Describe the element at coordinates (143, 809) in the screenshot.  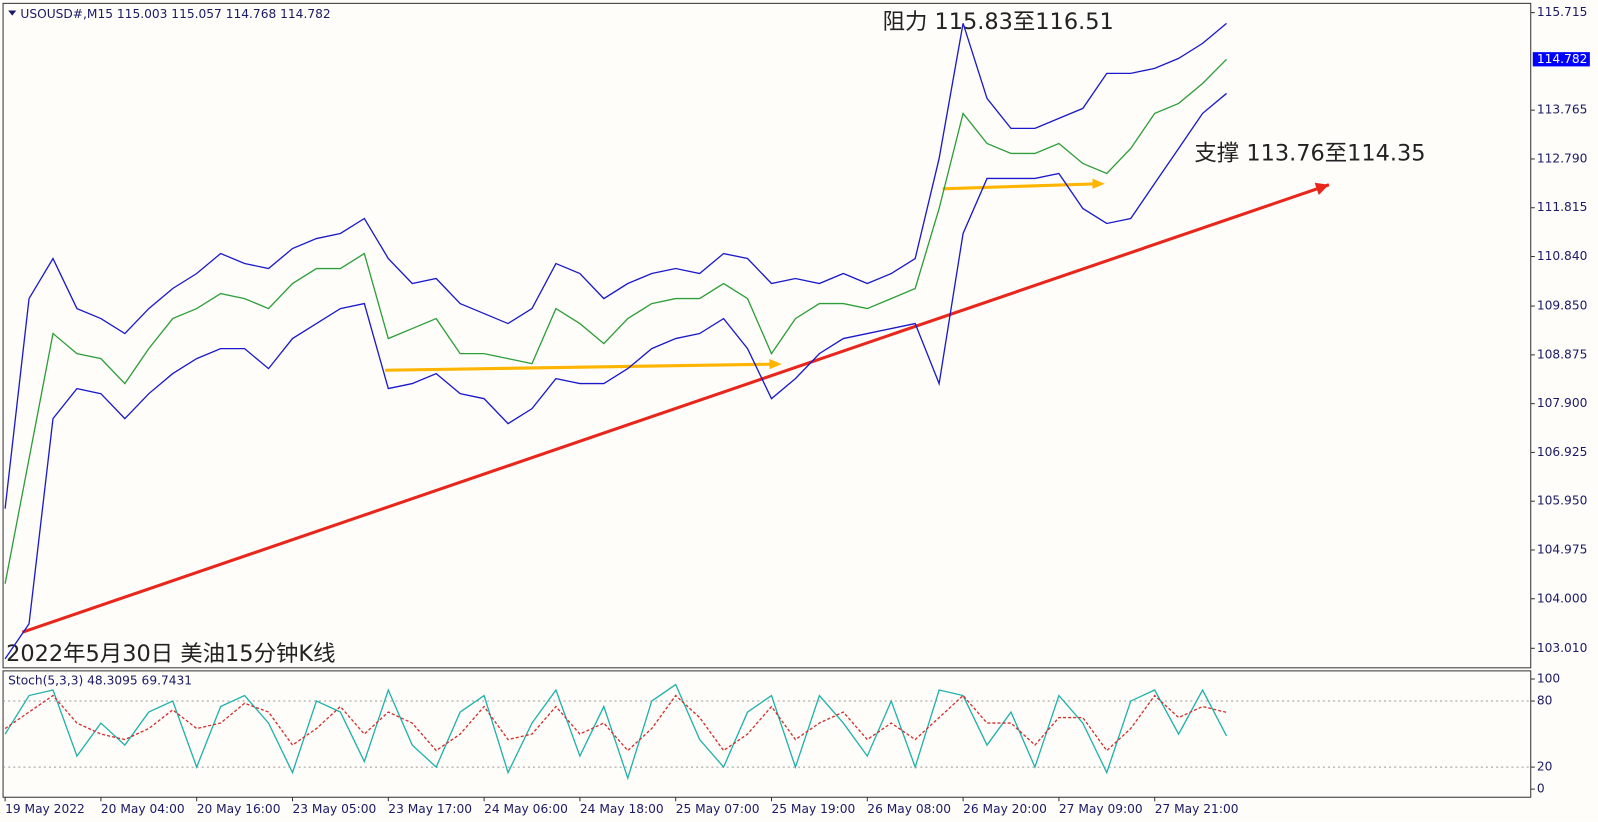
I see `x-tick-label: 20 May 04:00` at that location.